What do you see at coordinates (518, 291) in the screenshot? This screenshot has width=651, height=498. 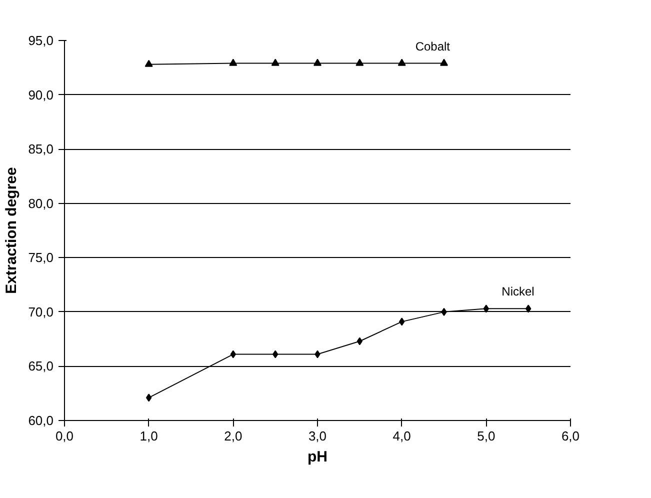 I see `series-label: Nickel` at bounding box center [518, 291].